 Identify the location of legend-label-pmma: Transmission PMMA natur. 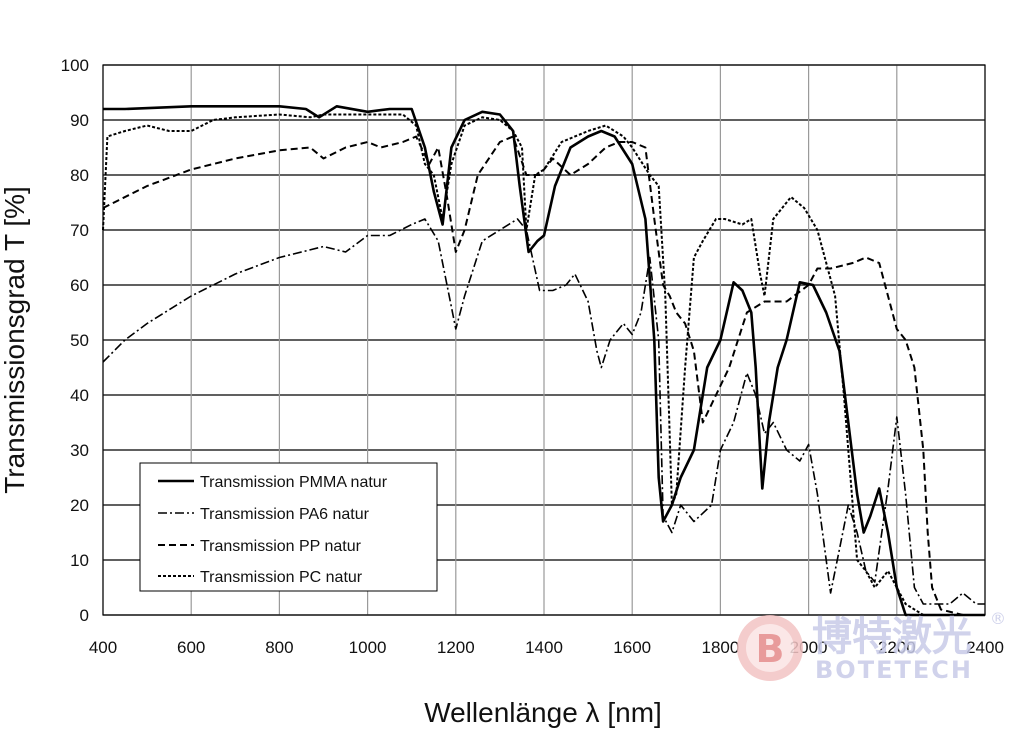
(294, 482).